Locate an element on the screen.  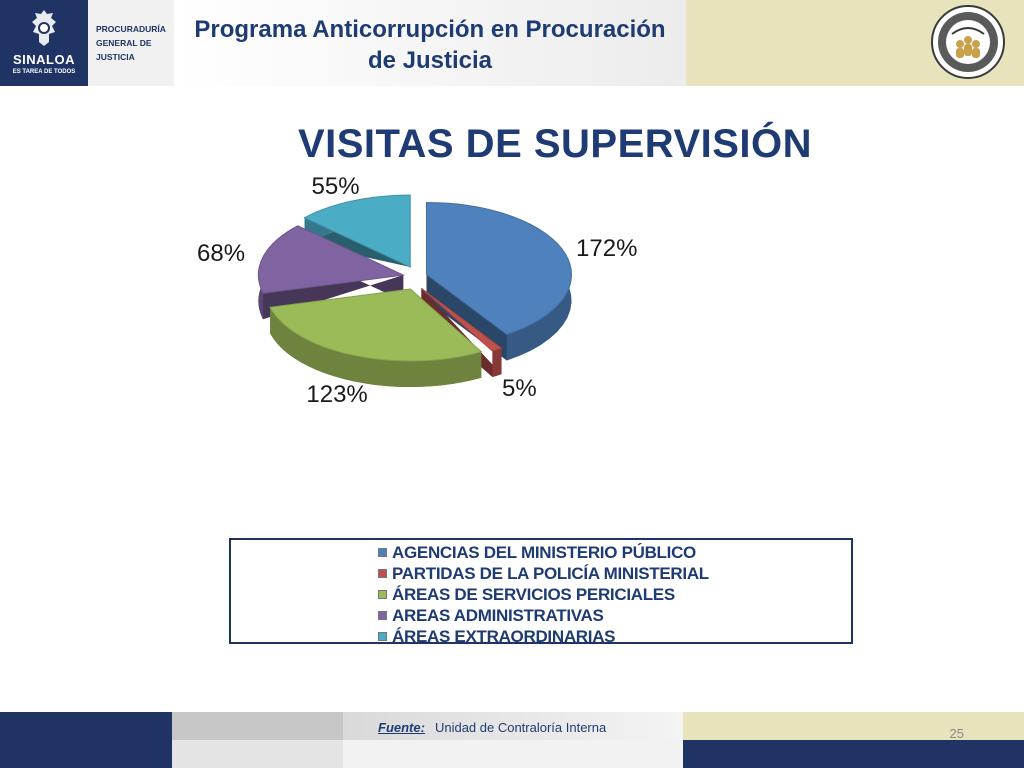
pie-data-label: 68% is located at coordinates (221, 253).